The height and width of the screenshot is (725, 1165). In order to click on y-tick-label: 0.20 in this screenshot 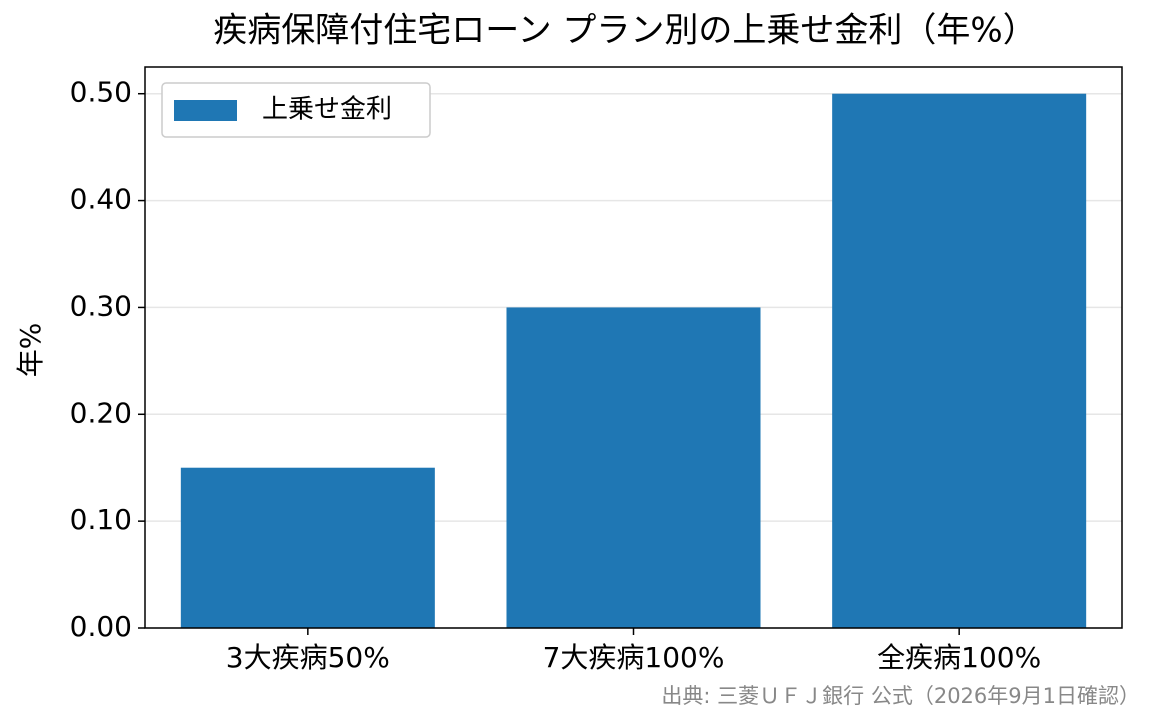, I will do `click(101, 412)`.